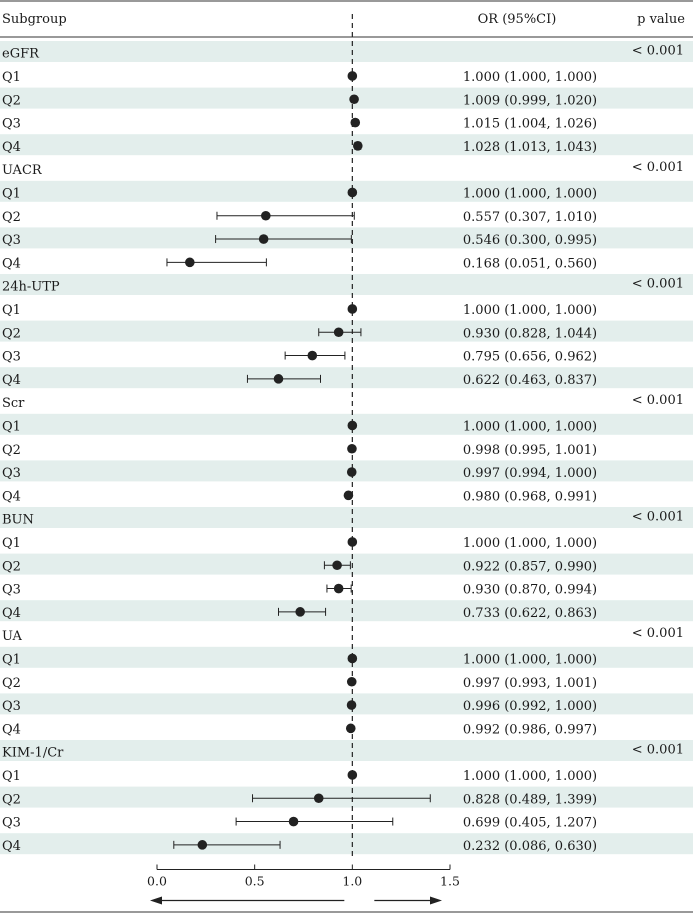 This screenshot has height=917, width=693. What do you see at coordinates (530, 496) in the screenshot?
I see `or-ci-value: 0.980 (0.968, 0.991)` at bounding box center [530, 496].